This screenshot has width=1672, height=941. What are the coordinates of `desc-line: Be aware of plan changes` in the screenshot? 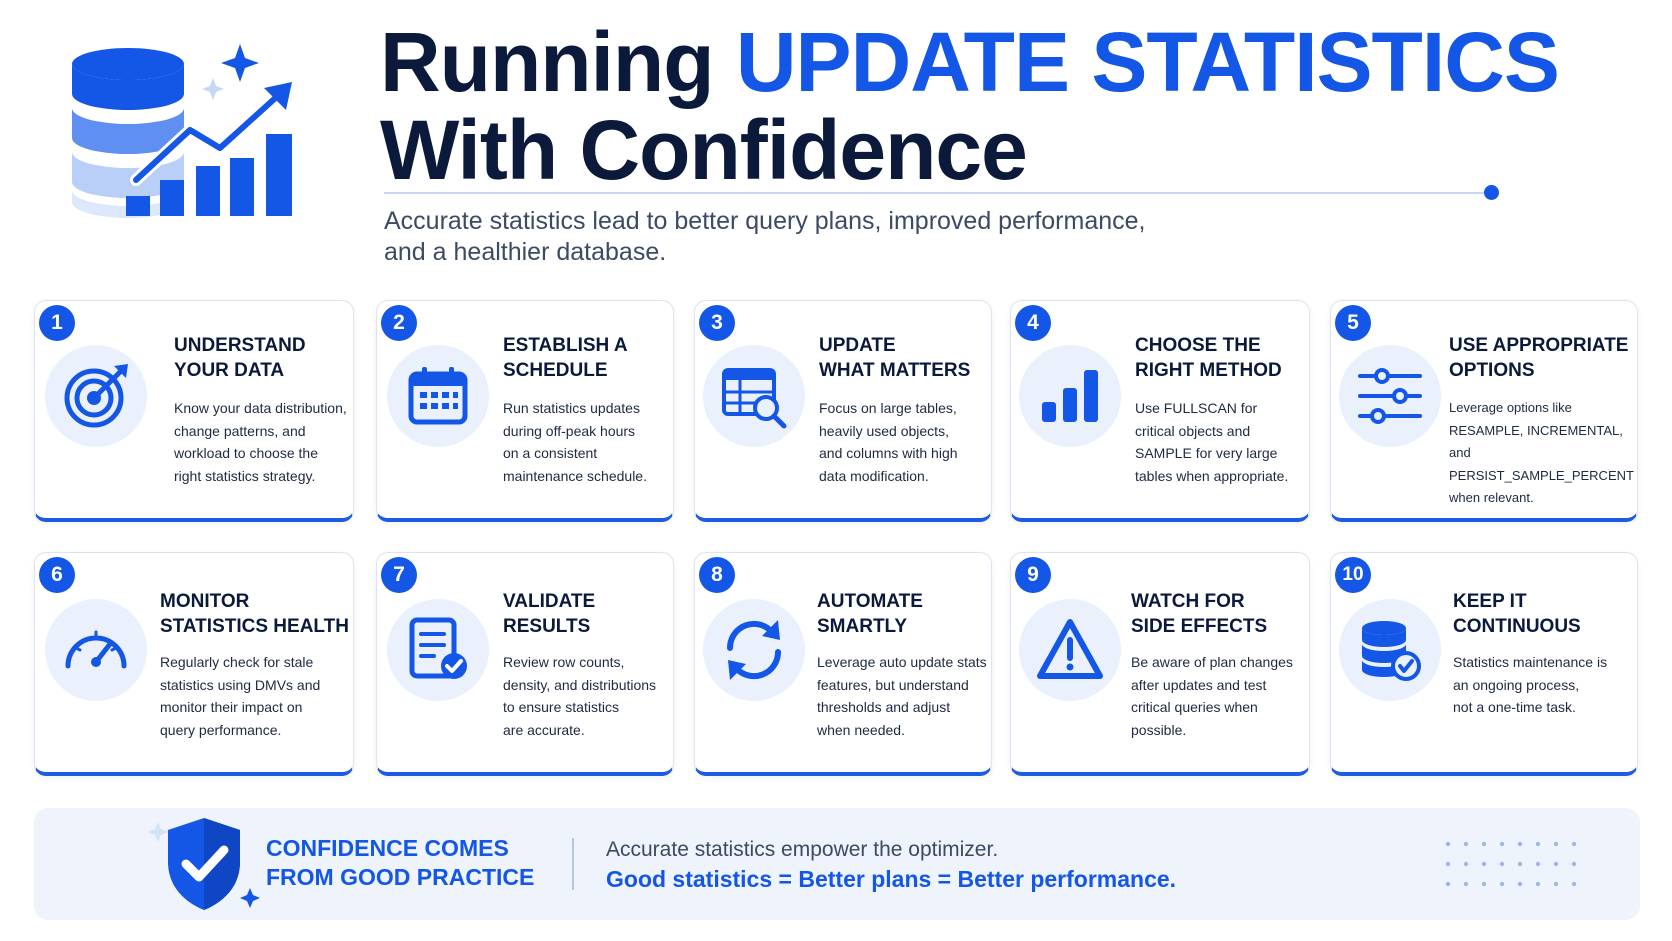 It's located at (1212, 662).